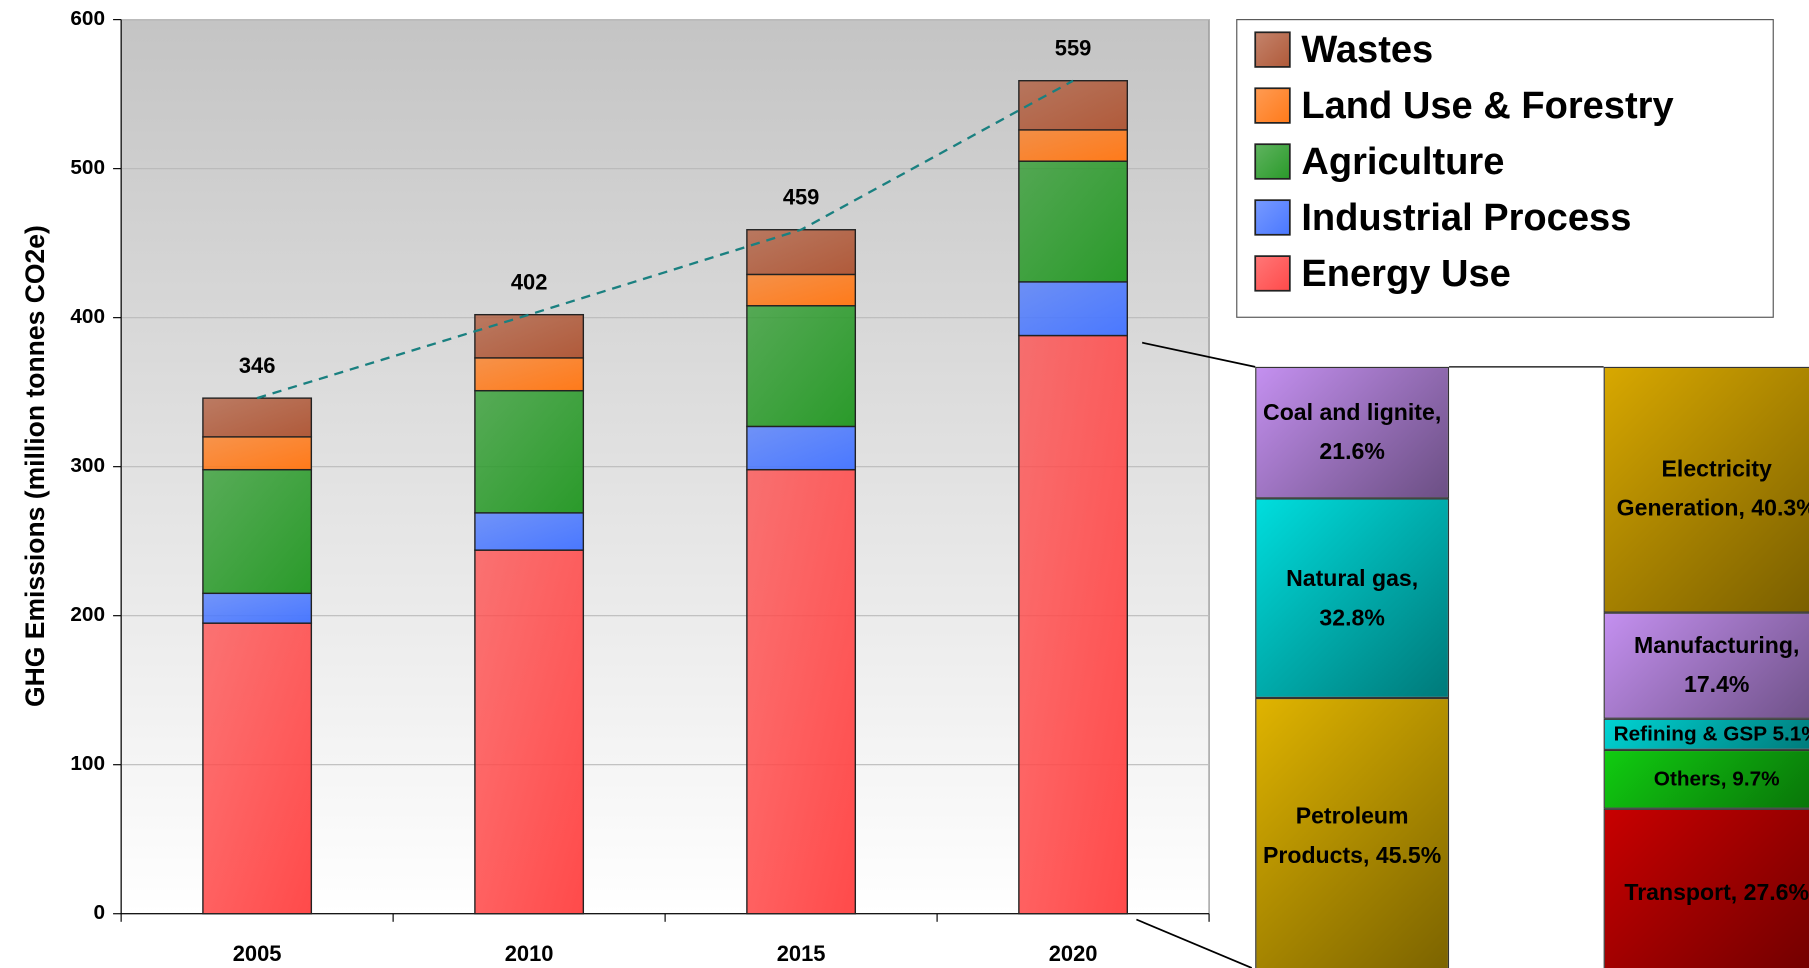 Image resolution: width=1809 pixels, height=968 pixels. Describe the element at coordinates (801, 196) in the screenshot. I see `total-label: 459` at that location.